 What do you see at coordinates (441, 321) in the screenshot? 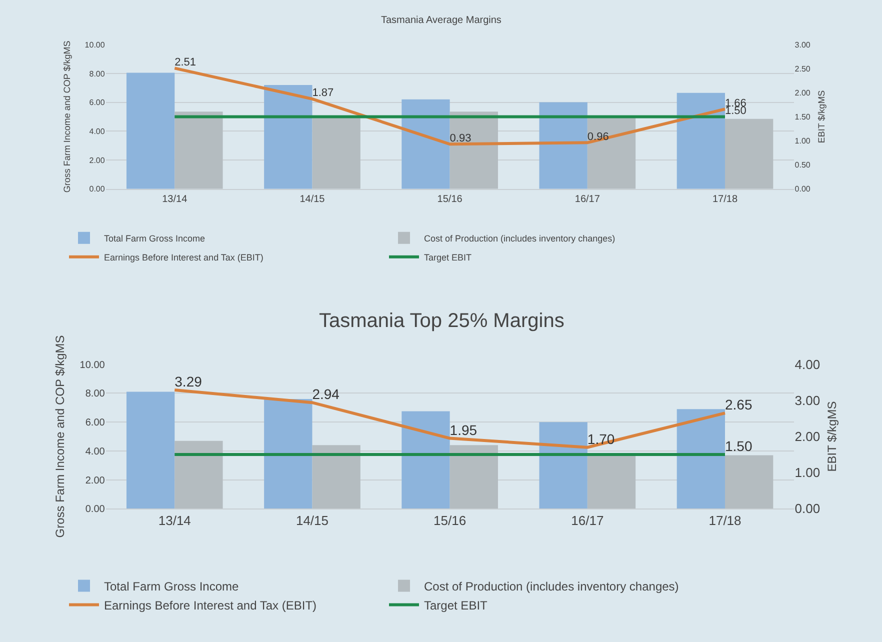
I see `chart-title: Tasmania Top 25% Margins` at bounding box center [441, 321].